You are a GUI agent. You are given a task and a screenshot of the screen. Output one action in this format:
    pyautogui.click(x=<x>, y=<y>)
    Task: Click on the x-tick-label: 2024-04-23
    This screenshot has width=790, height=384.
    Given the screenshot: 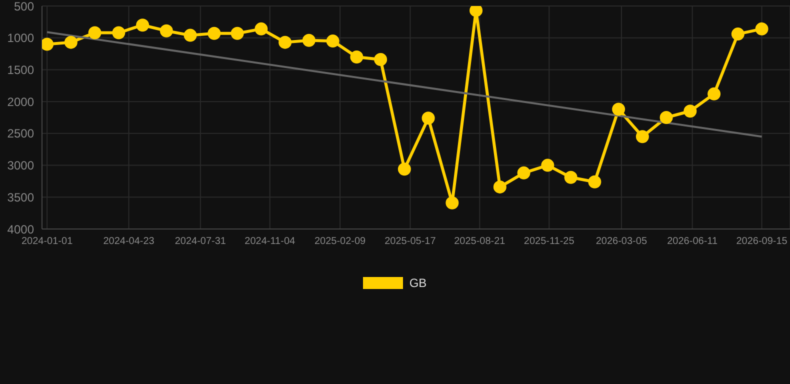 What is the action you would take?
    pyautogui.click(x=129, y=242)
    